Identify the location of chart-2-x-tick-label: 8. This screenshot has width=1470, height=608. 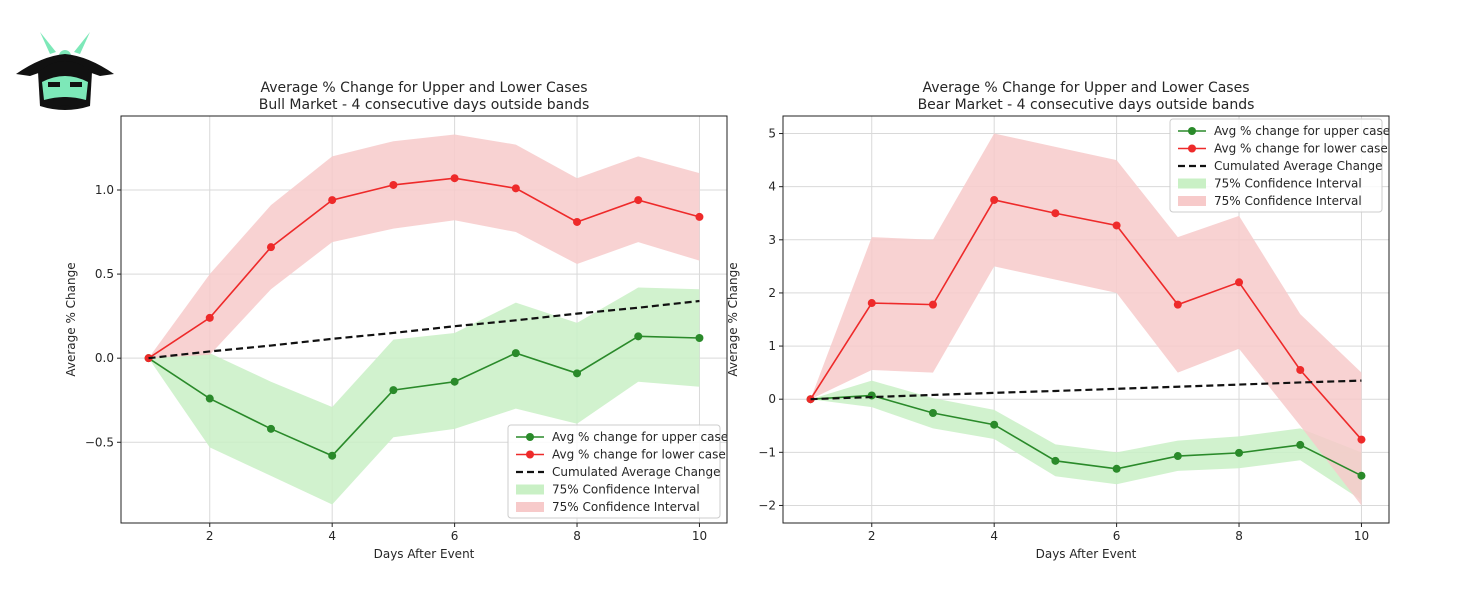
(1239, 536).